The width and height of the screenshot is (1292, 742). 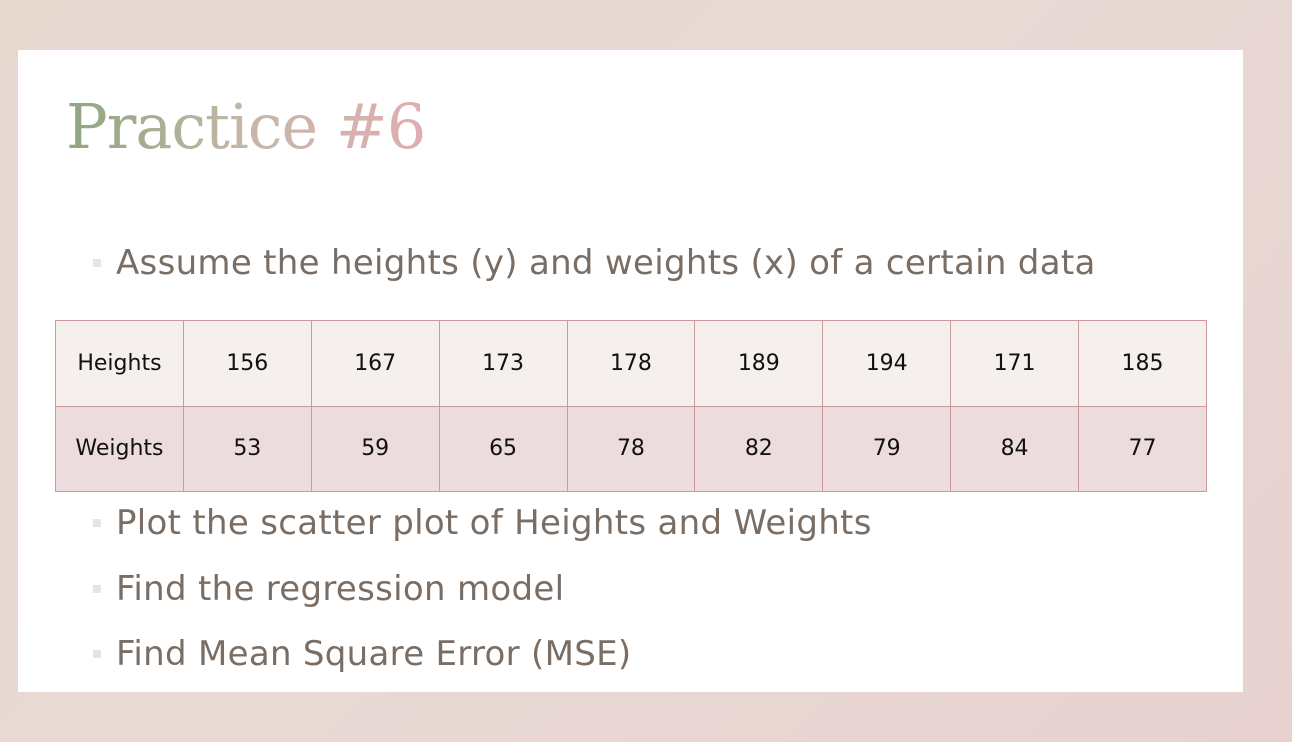 I want to click on task-bullet-regression-model: Find the regression model, so click(x=328, y=589).